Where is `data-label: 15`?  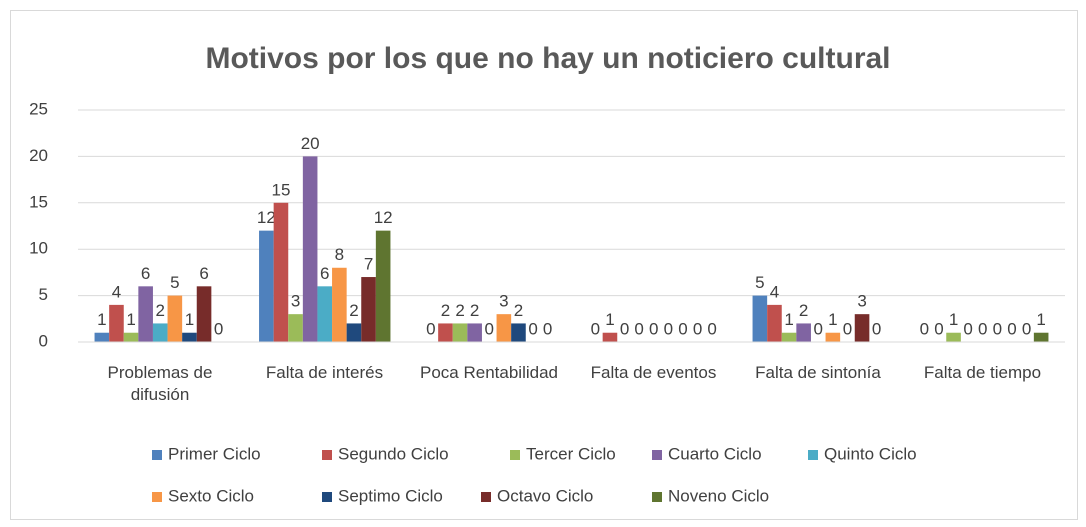 data-label: 15 is located at coordinates (280, 189).